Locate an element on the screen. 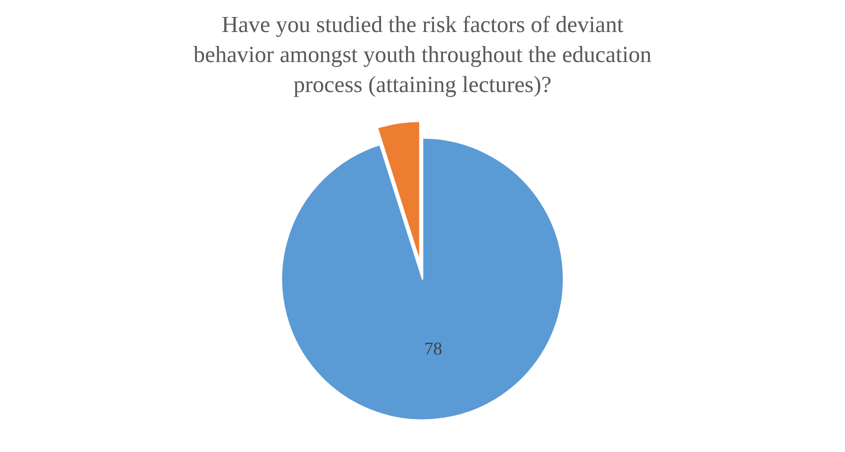 The height and width of the screenshot is (452, 845). data-label: 78 is located at coordinates (433, 348).